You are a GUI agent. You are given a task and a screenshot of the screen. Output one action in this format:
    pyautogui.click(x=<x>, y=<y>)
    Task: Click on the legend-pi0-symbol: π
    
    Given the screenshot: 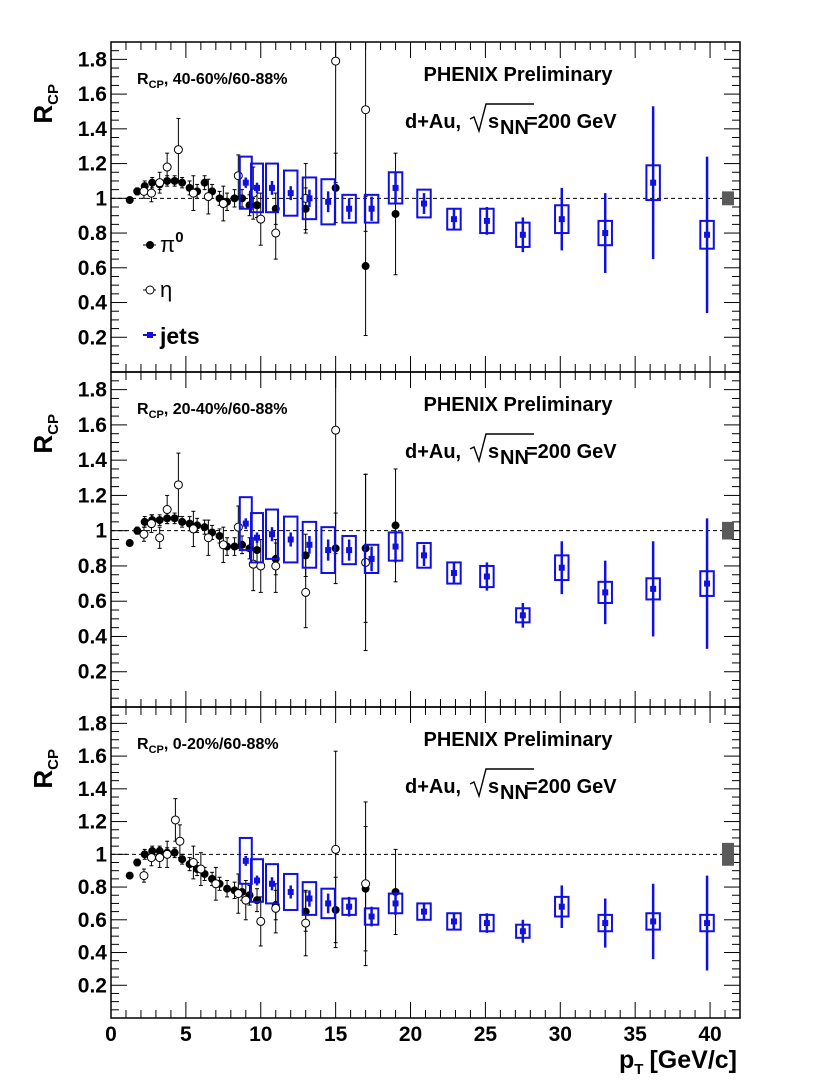 What is the action you would take?
    pyautogui.click(x=167, y=244)
    